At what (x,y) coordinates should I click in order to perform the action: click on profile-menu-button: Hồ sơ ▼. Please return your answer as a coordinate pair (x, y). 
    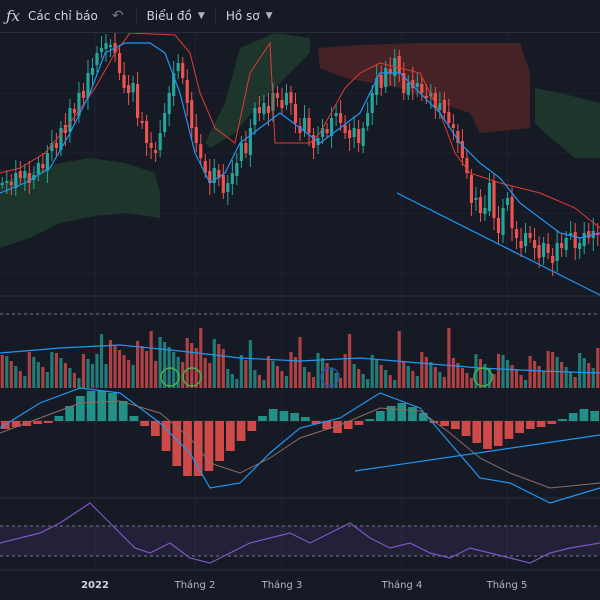
    Looking at the image, I should click on (249, 16).